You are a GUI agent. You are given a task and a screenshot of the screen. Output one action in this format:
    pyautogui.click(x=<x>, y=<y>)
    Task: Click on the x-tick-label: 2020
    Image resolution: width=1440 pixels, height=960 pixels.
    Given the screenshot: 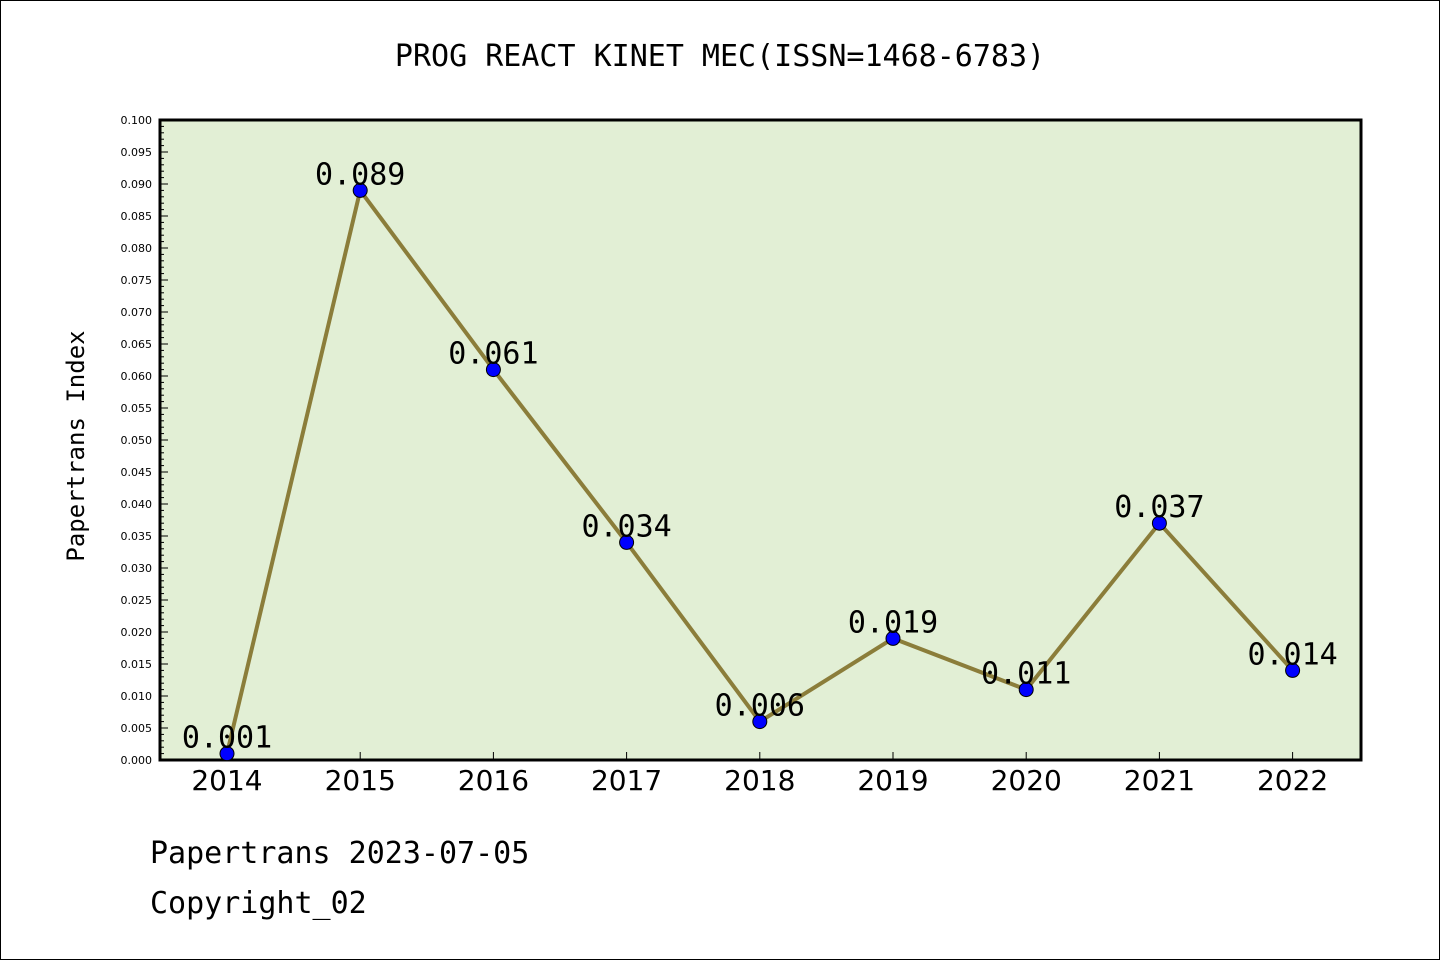 What is the action you would take?
    pyautogui.click(x=1026, y=780)
    